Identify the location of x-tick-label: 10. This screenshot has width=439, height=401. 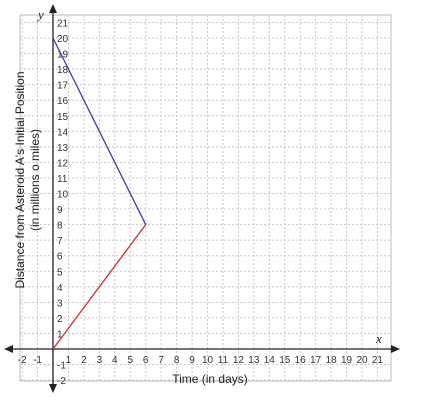
(208, 360).